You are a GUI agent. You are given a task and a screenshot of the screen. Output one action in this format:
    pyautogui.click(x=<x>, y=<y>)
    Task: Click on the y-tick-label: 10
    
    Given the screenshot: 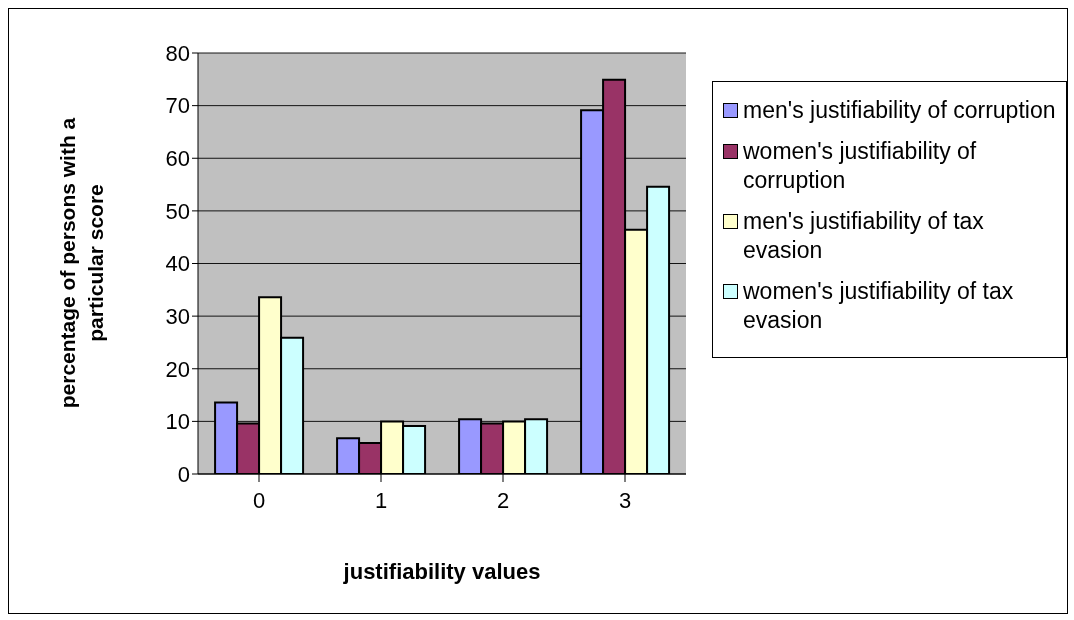 What is the action you would take?
    pyautogui.click(x=177, y=422)
    